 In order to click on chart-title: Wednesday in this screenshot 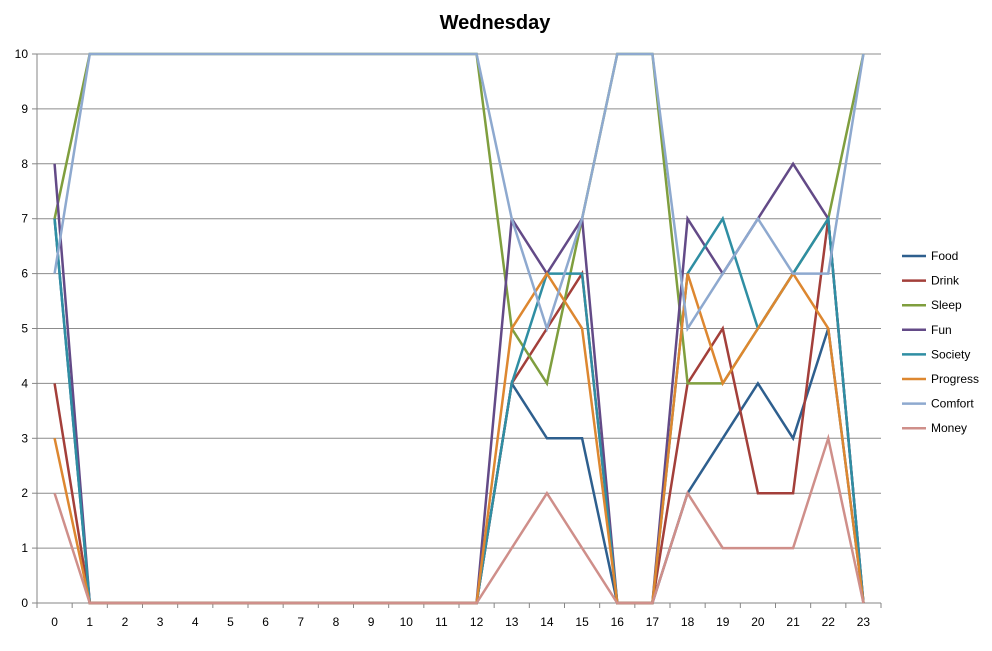, I will do `click(496, 23)`.